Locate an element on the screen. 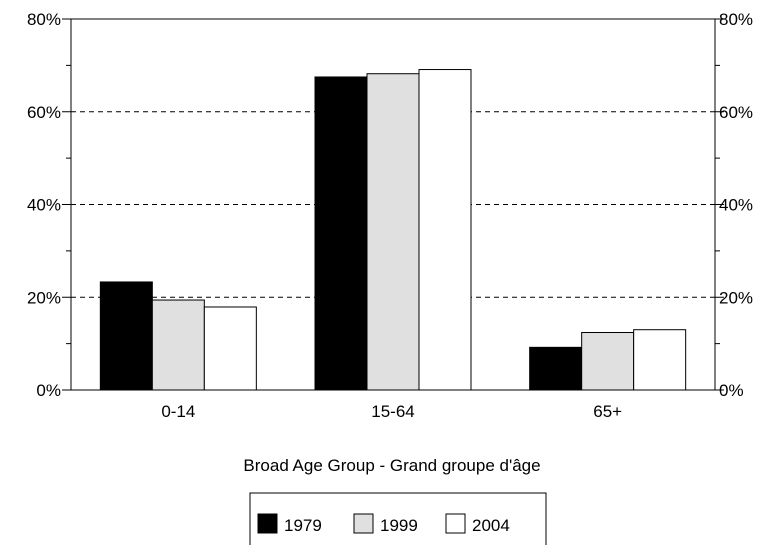 The height and width of the screenshot is (550, 783). legend-swatch-1979 is located at coordinates (267, 523).